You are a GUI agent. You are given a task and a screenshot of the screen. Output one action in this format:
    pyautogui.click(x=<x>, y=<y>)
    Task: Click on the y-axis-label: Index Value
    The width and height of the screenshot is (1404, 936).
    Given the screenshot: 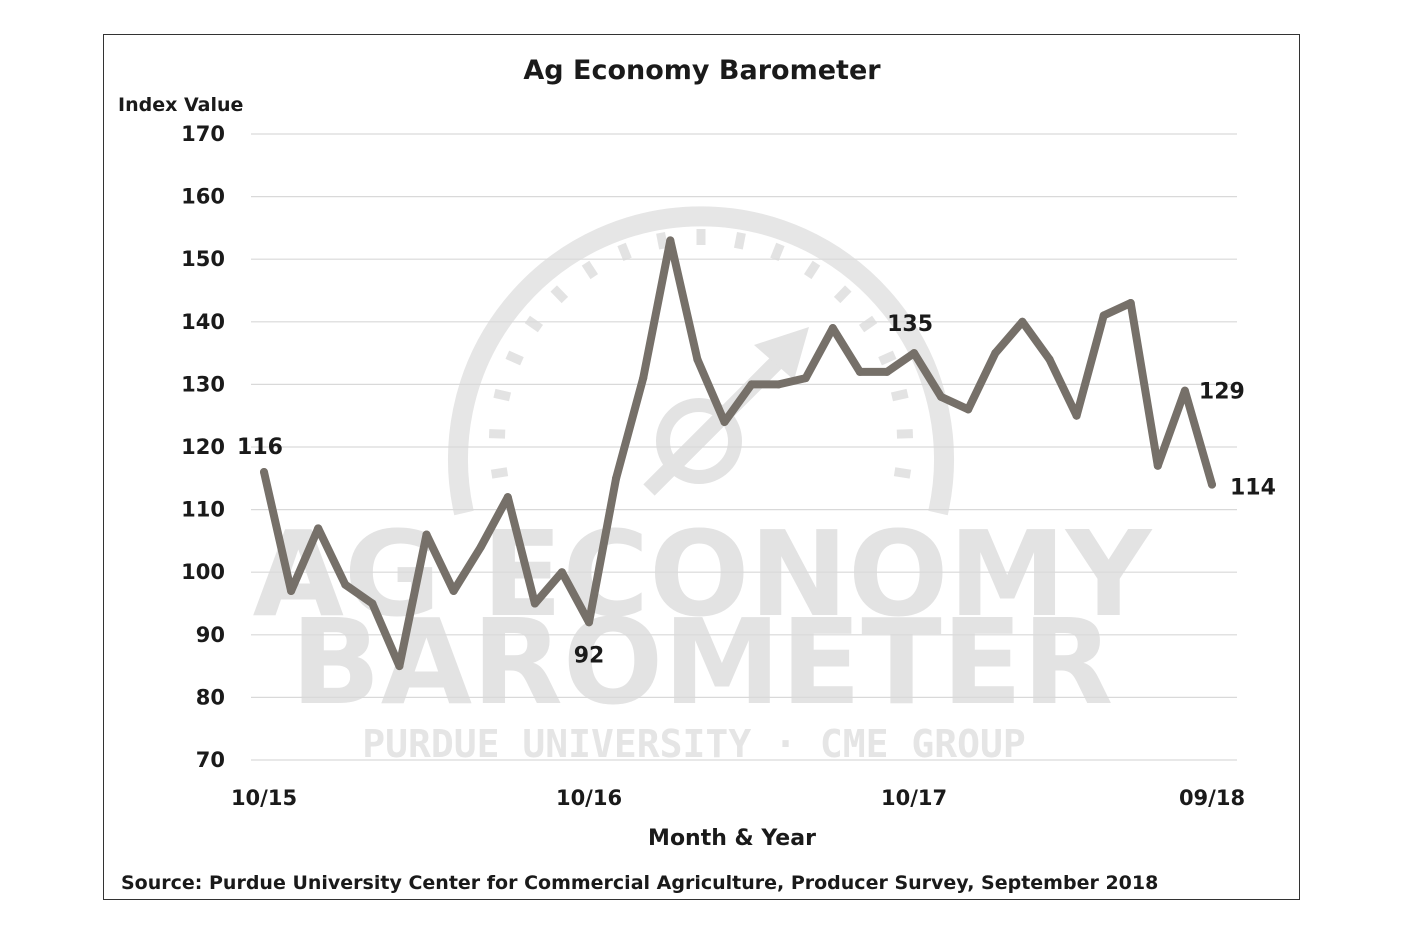 What is the action you would take?
    pyautogui.click(x=180, y=105)
    